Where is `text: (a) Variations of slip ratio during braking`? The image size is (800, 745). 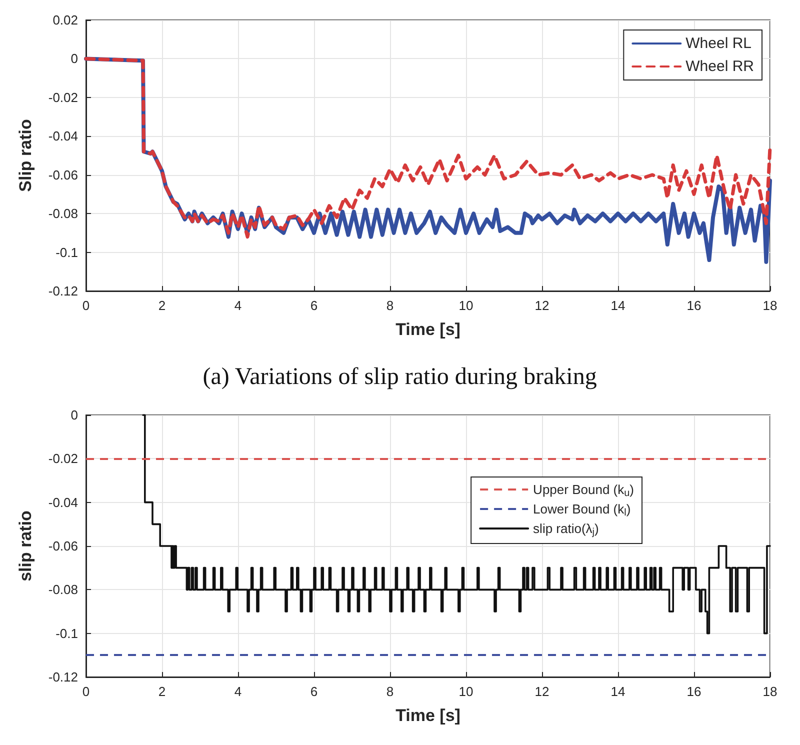 text: (a) Variations of slip ratio during braking is located at coordinates (399, 377).